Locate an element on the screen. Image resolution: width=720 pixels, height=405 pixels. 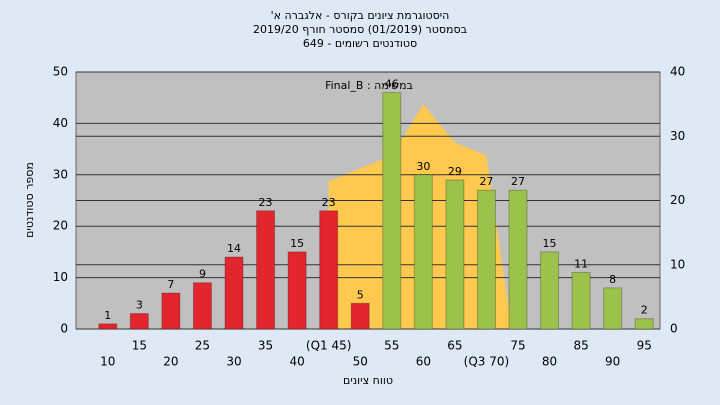
value-label: 9 is located at coordinates (202, 274).